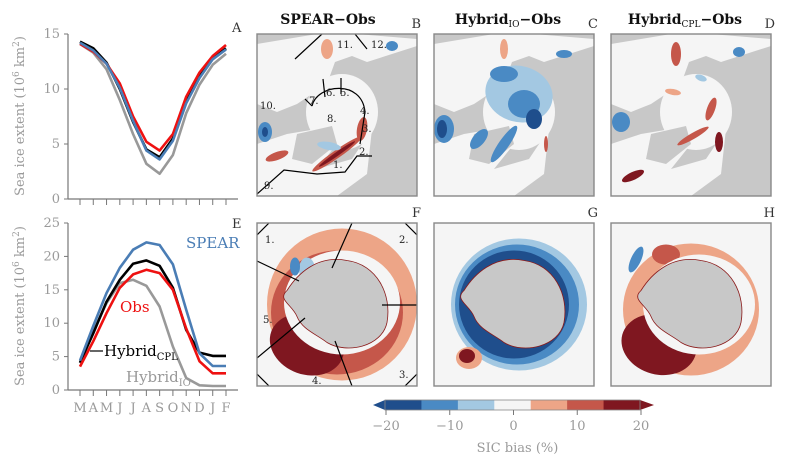 The width and height of the screenshot is (800, 469). What do you see at coordinates (641, 426) in the screenshot?
I see `colorbar-tick-label: 20` at bounding box center [641, 426].